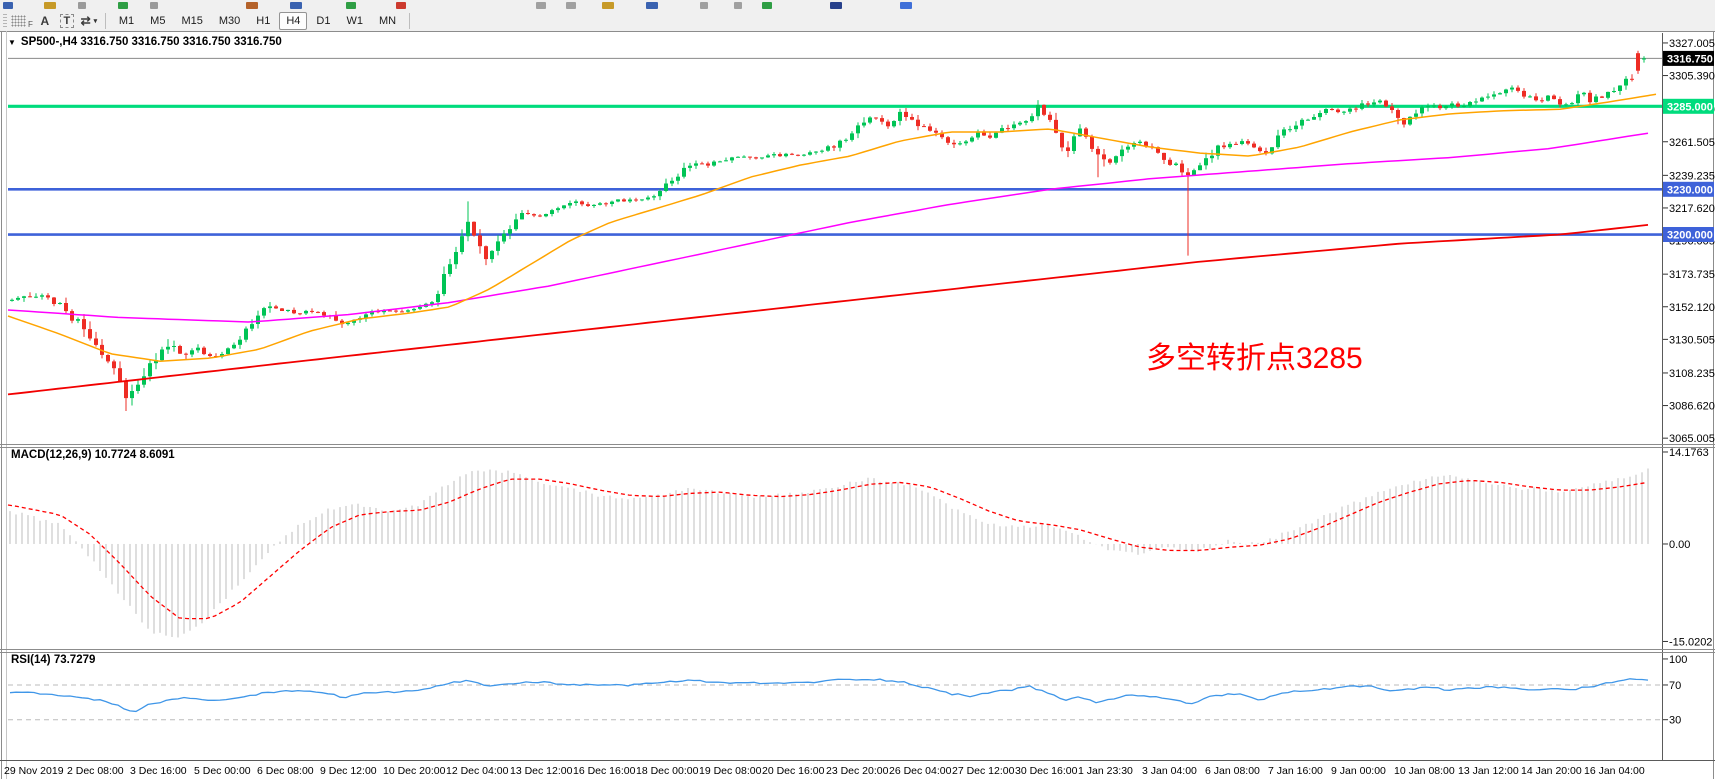 Image resolution: width=1715 pixels, height=779 pixels. I want to click on svg-text: 1 Jan 23:30, so click(1105, 771).